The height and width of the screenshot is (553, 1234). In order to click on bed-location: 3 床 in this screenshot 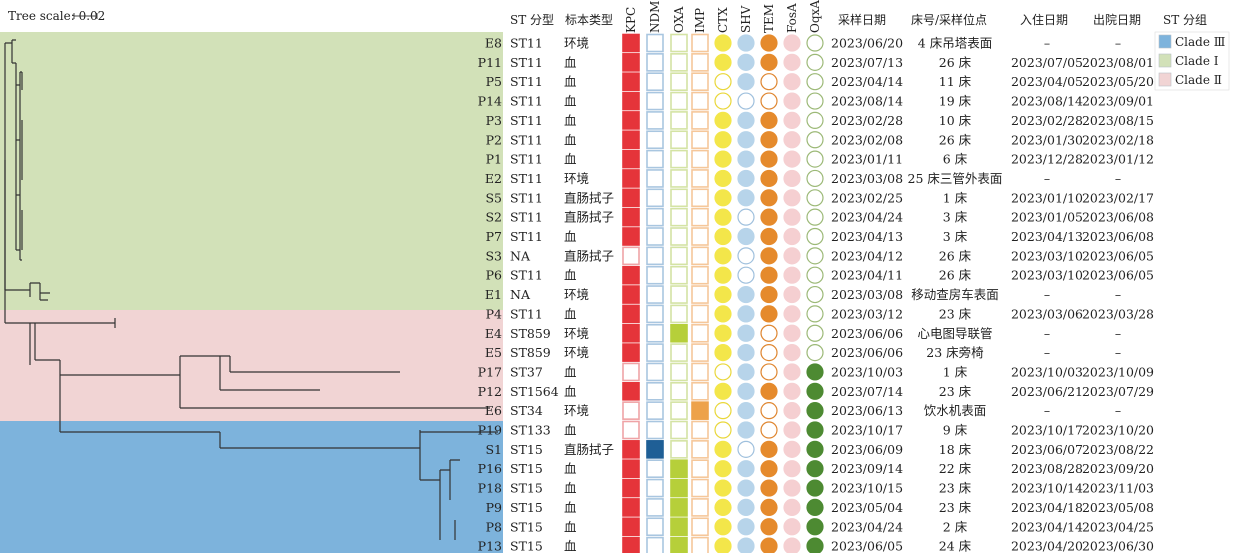, I will do `click(955, 236)`.